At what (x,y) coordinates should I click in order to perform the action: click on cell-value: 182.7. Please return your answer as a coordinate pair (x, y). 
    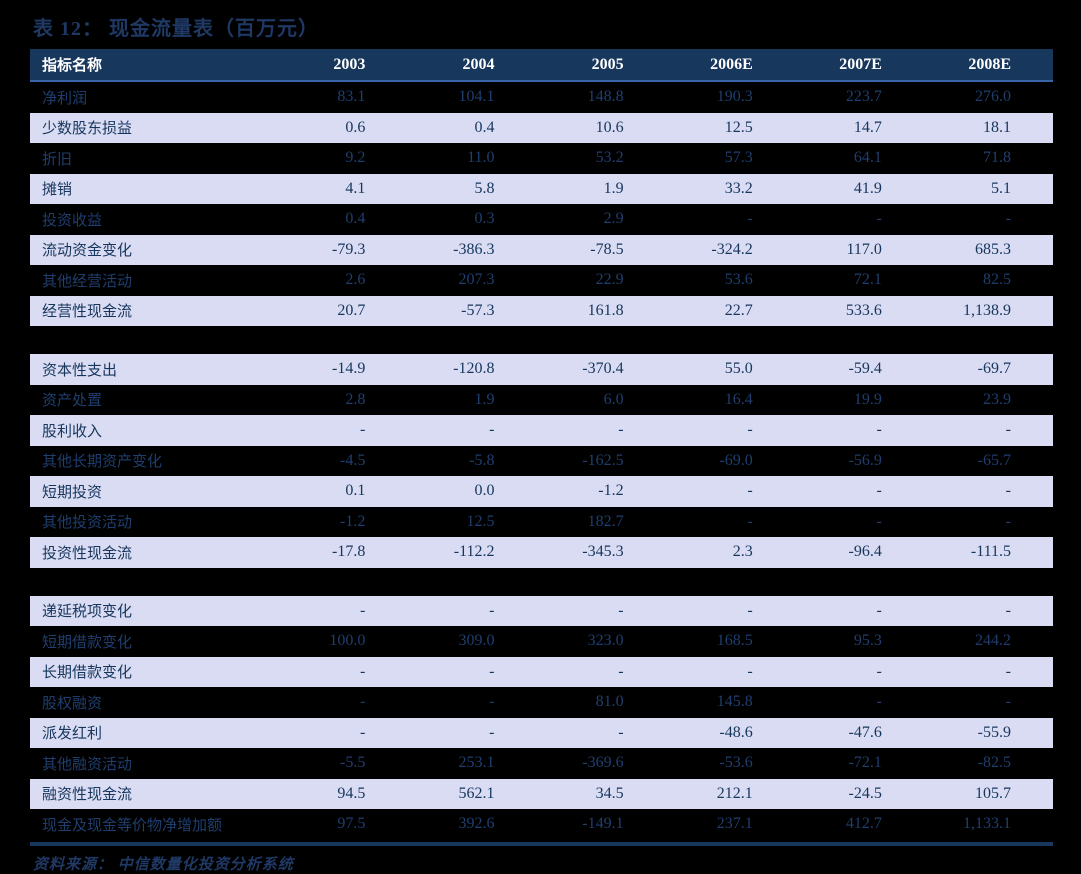
    Looking at the image, I should click on (601, 521).